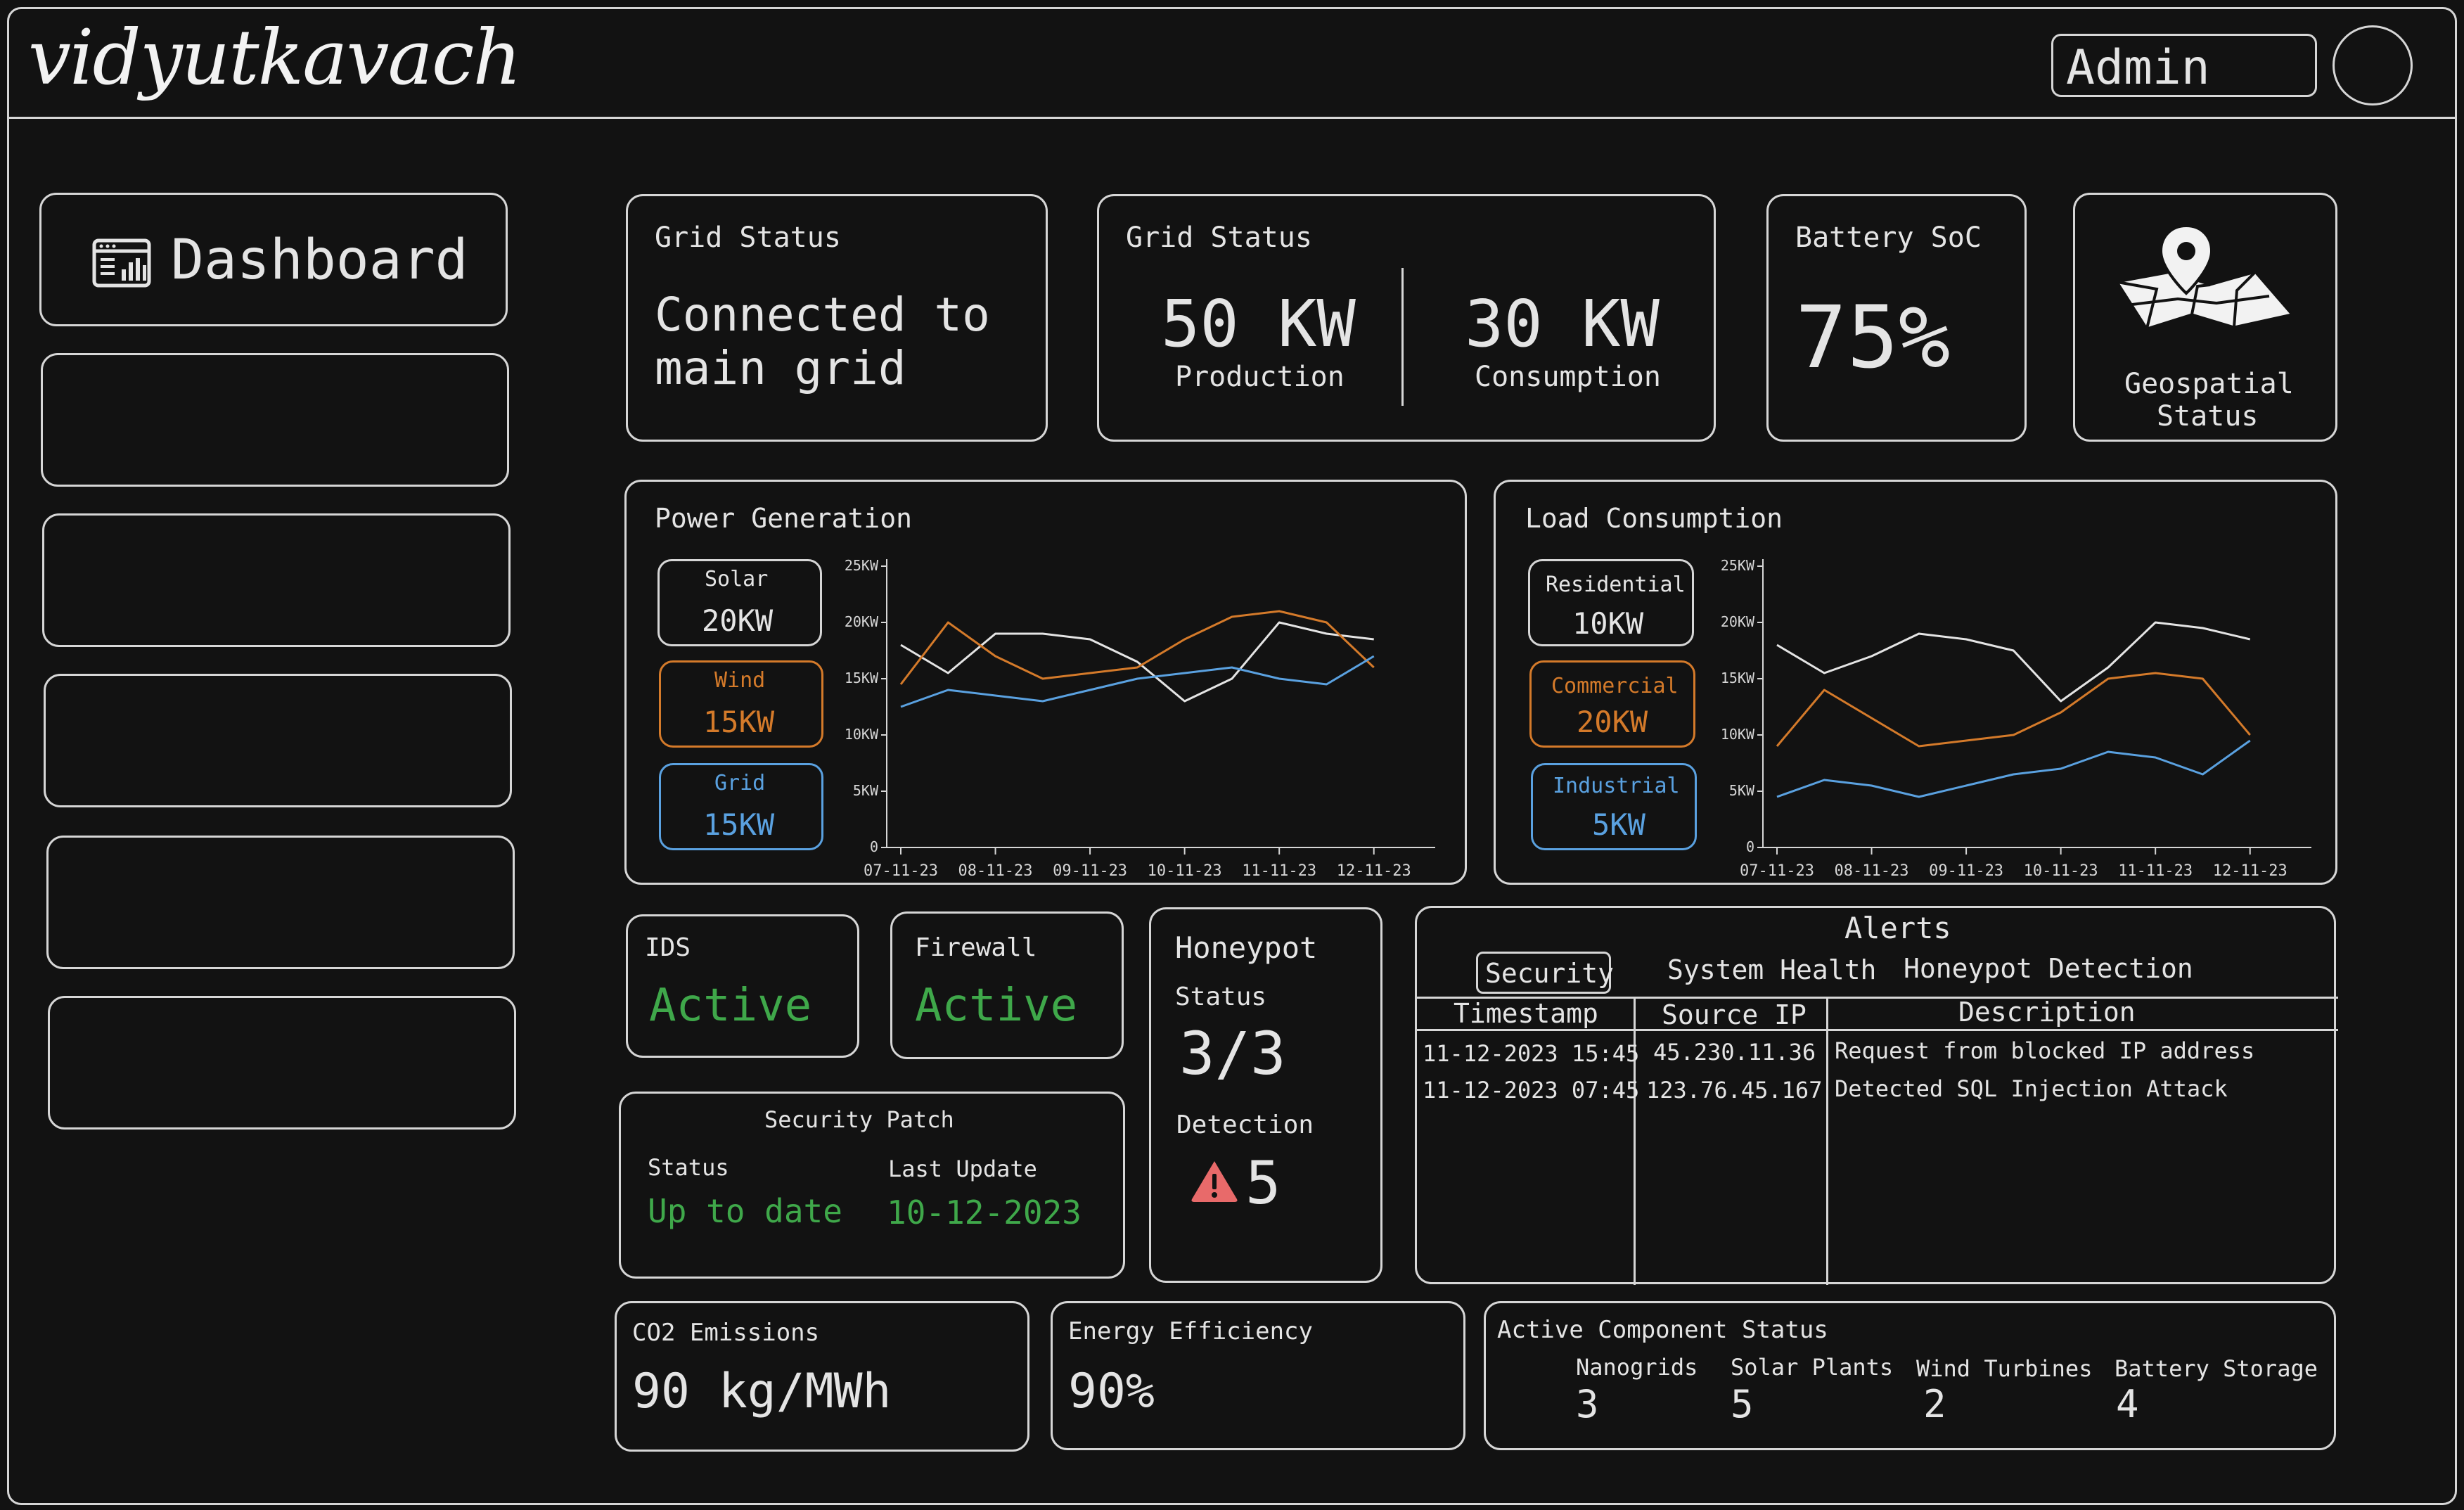  What do you see at coordinates (2155, 869) in the screenshot?
I see `x-tick-label: 11-11-23` at bounding box center [2155, 869].